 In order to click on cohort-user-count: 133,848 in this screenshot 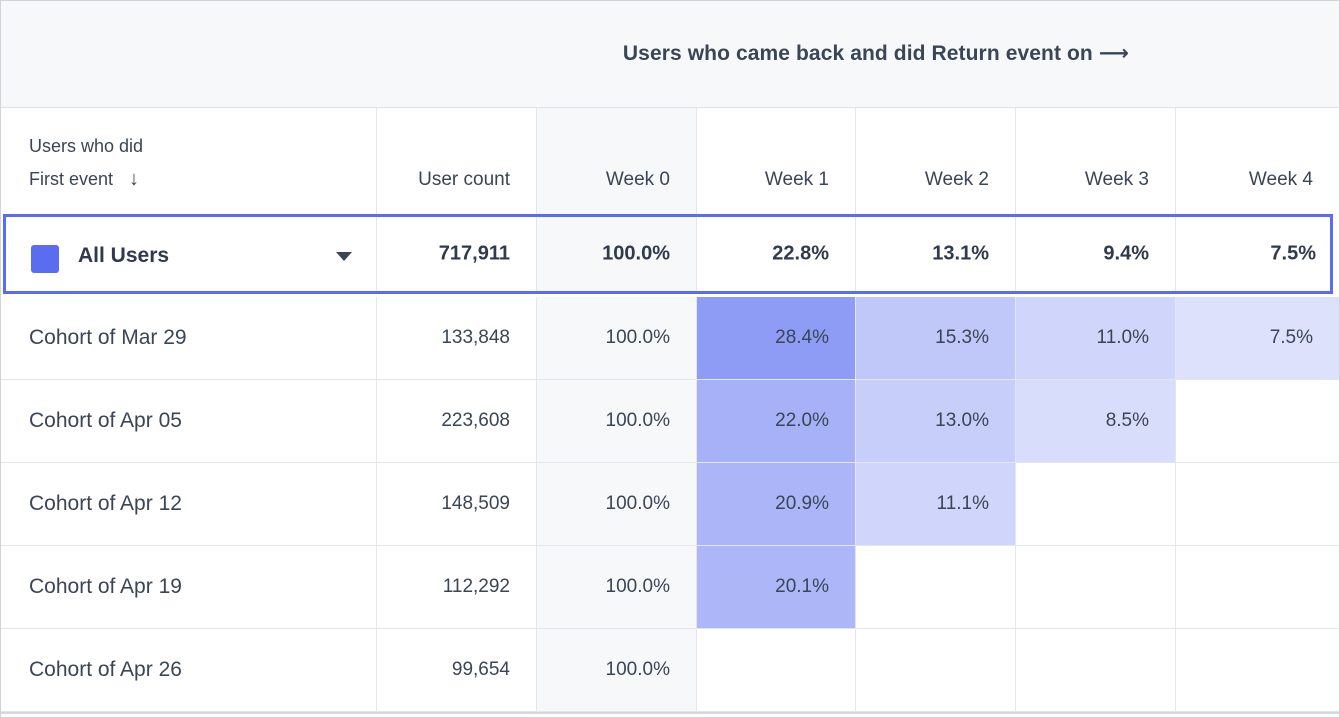, I will do `click(475, 337)`.